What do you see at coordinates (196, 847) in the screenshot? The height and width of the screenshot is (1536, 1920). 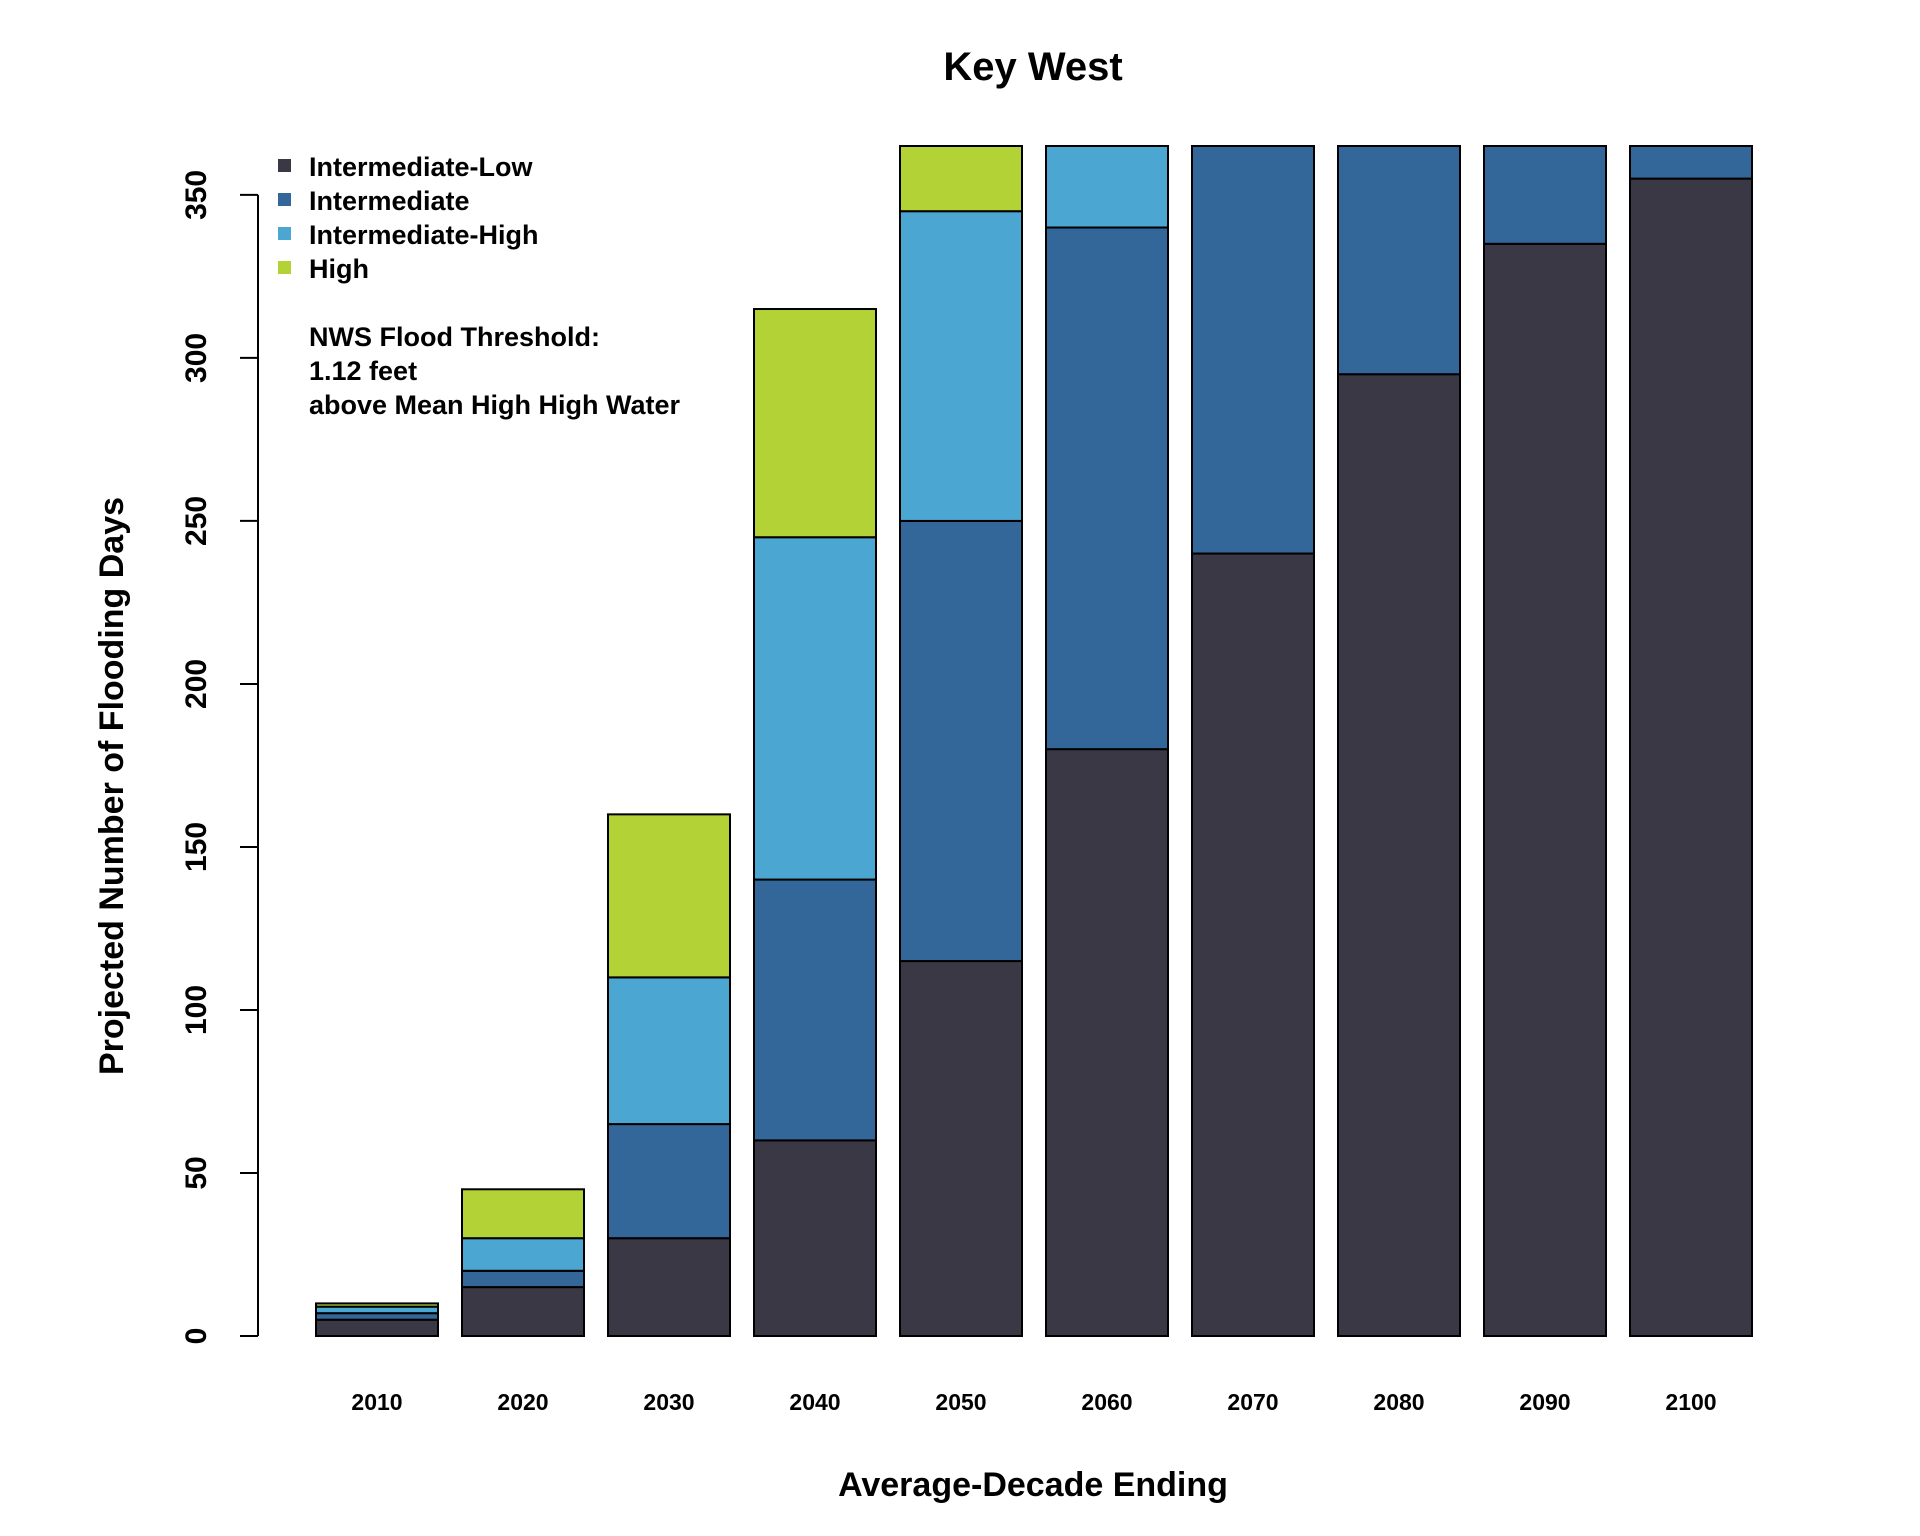 I see `y-tick-label: 150` at bounding box center [196, 847].